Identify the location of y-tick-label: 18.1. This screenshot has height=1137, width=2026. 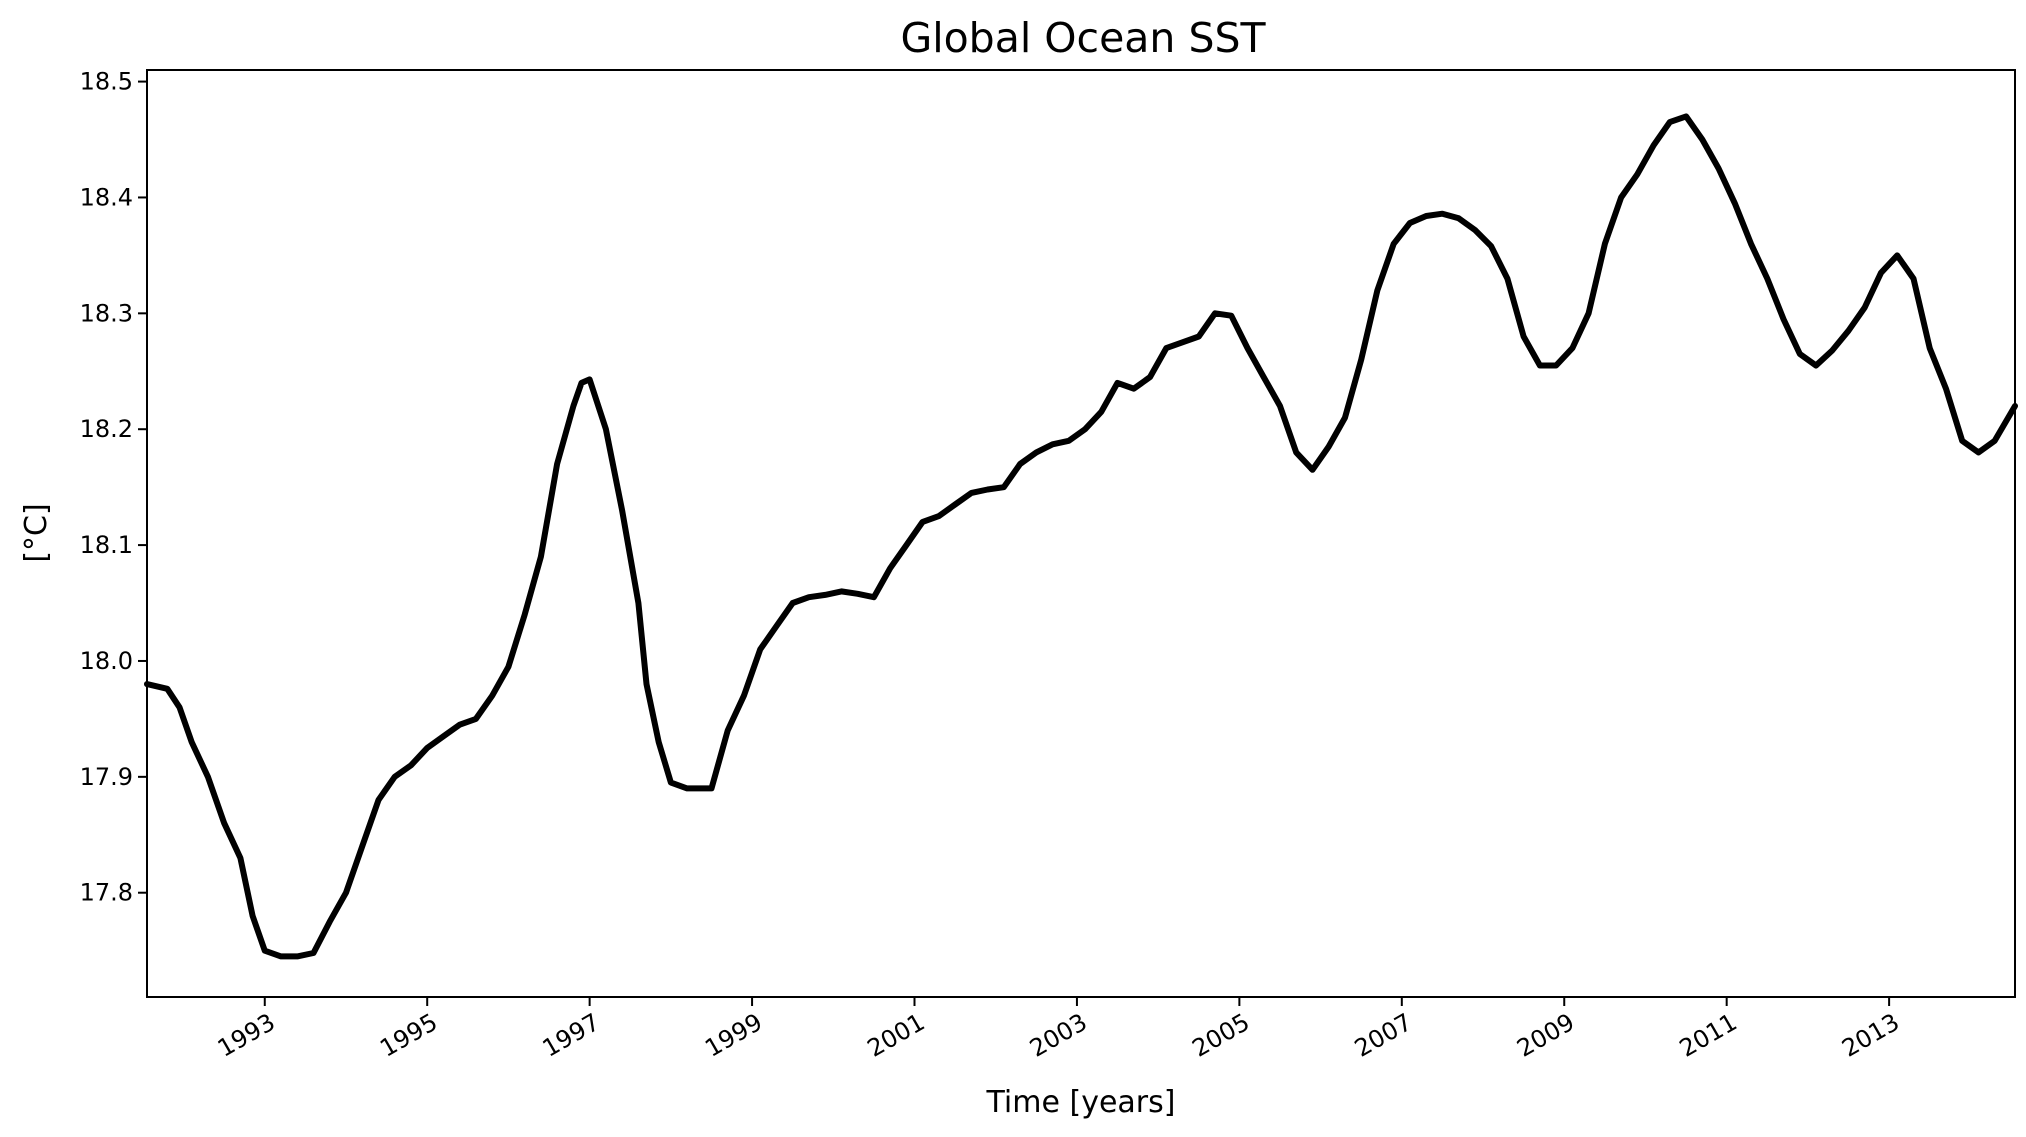
(106, 545).